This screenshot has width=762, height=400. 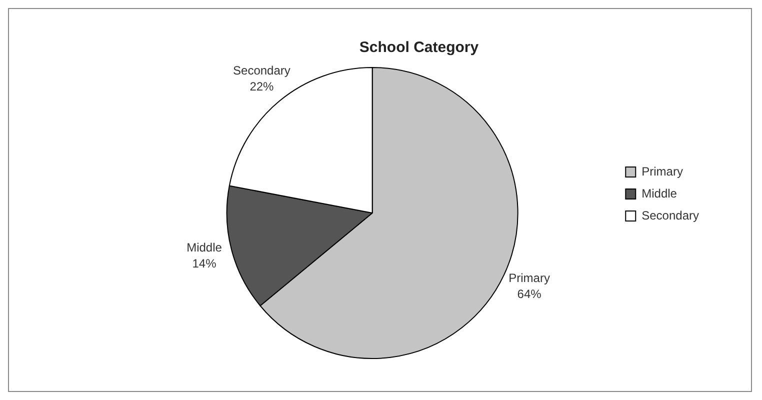 I want to click on legend-label: Middle, so click(x=660, y=193).